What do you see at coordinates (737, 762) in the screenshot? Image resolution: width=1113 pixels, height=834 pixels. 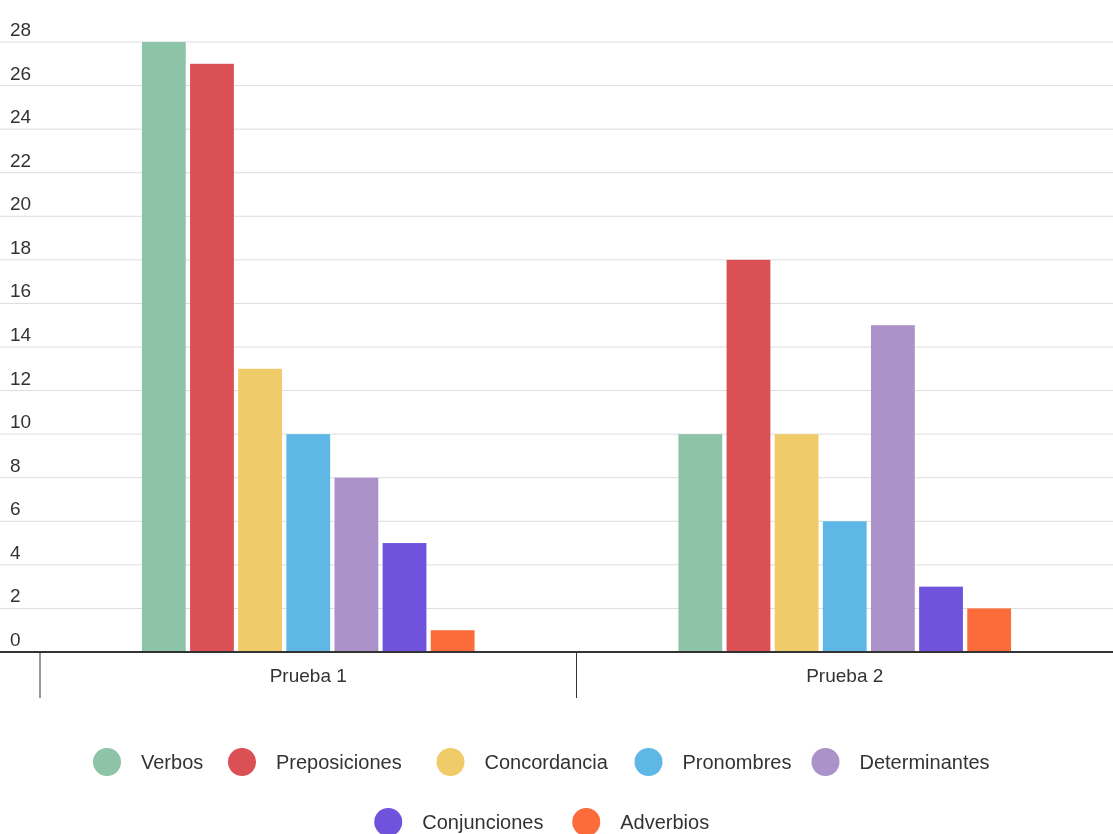 I see `legend-label: Pronombres` at bounding box center [737, 762].